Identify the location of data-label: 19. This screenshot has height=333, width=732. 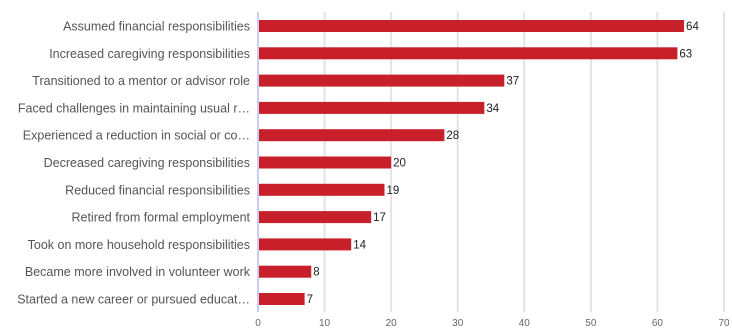
(392, 191).